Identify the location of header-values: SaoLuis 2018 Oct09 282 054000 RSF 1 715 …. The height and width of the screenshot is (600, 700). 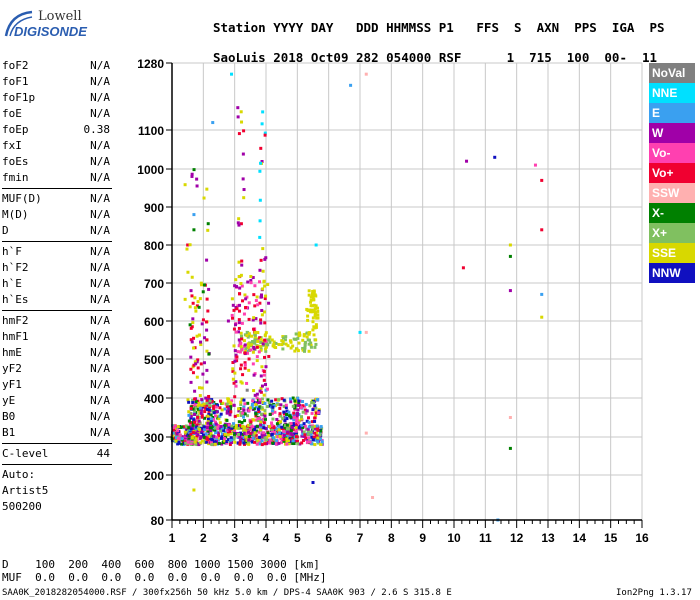
(435, 50).